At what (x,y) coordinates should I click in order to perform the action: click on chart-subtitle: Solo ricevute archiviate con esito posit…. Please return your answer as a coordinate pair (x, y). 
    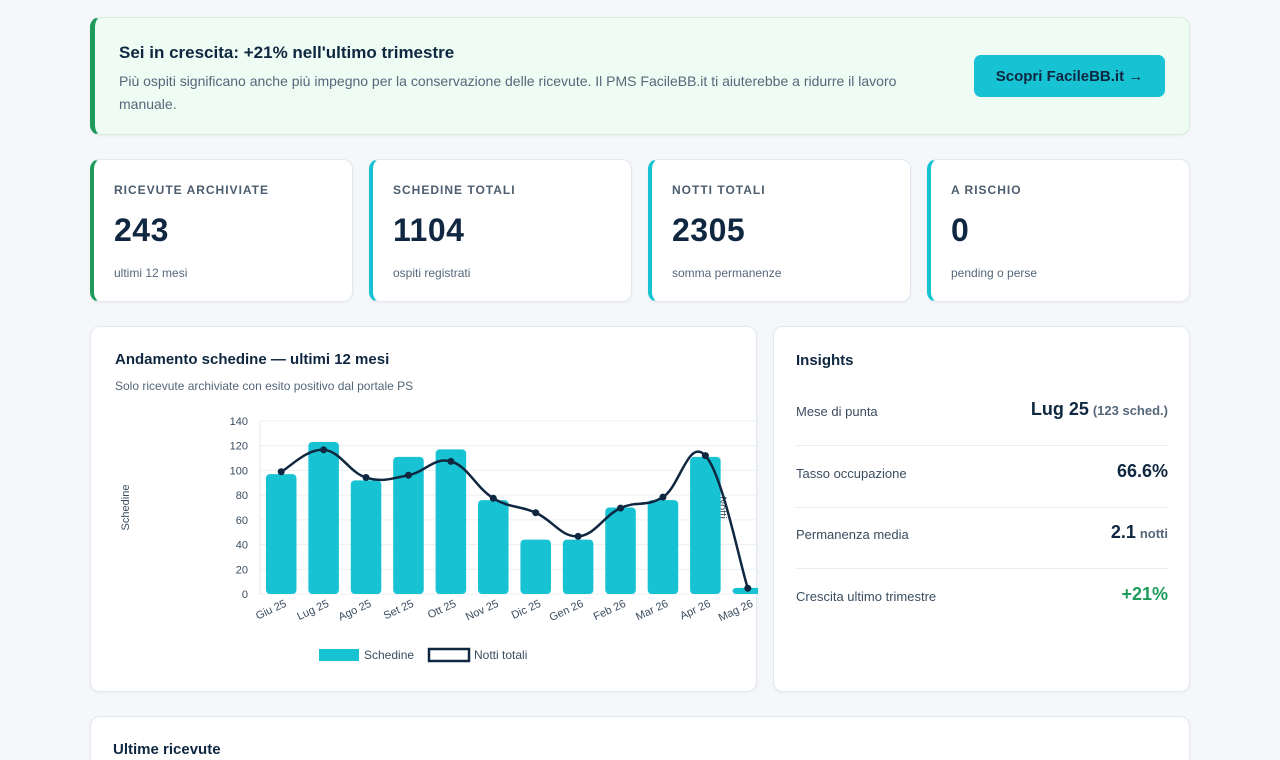
    Looking at the image, I should click on (264, 386).